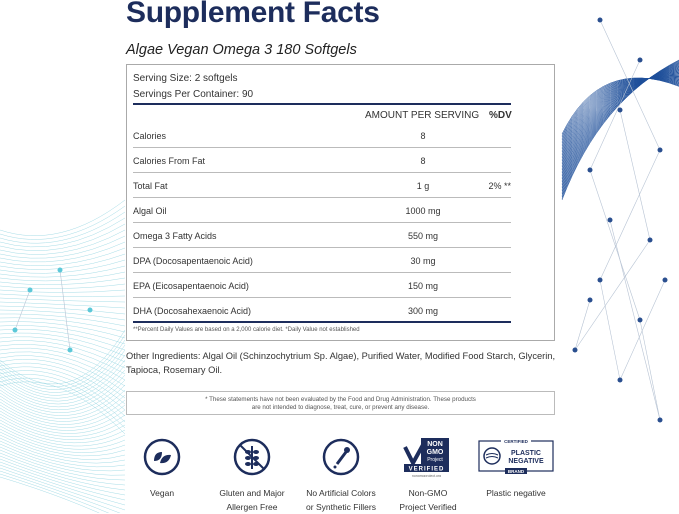 Image resolution: width=679 pixels, height=514 pixels. Describe the element at coordinates (253, 15) in the screenshot. I see `page-title: Supplement Facts` at that location.